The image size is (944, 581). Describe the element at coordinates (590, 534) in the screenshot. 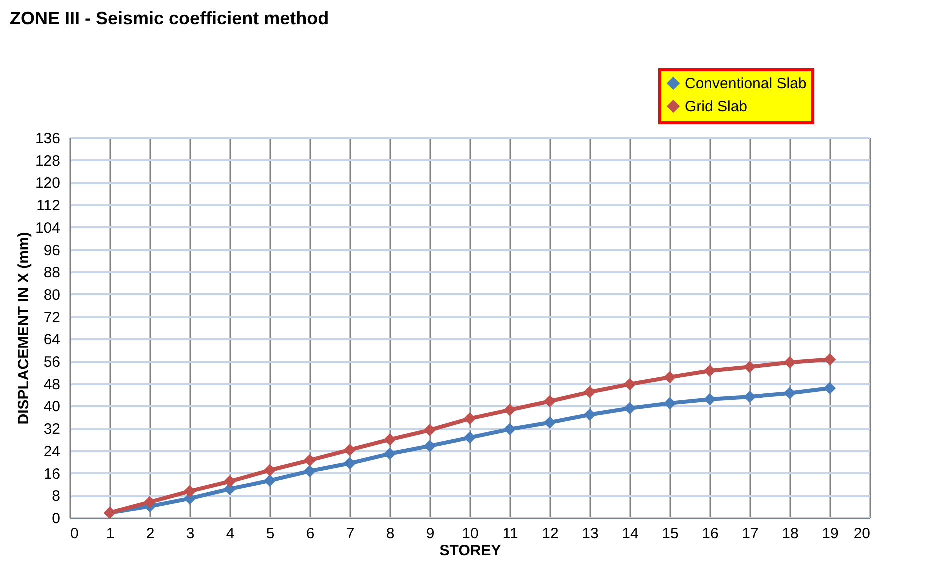

I see `x-tick-label: 13` at that location.